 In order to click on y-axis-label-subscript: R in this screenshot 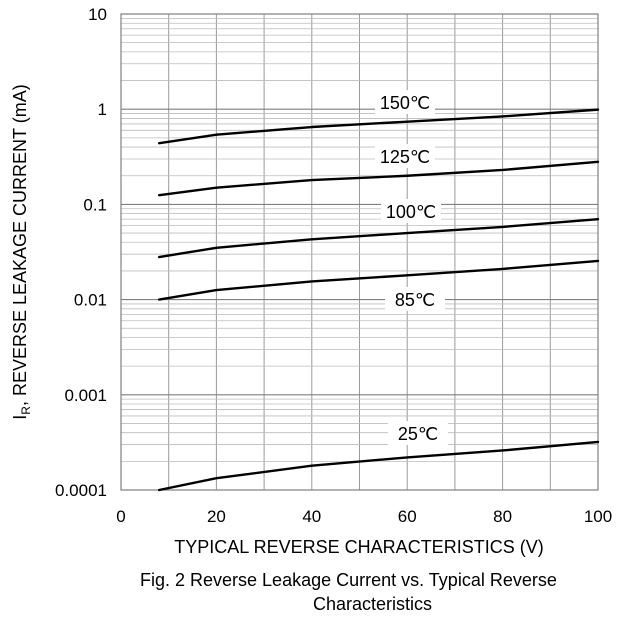, I will do `click(26, 410)`.